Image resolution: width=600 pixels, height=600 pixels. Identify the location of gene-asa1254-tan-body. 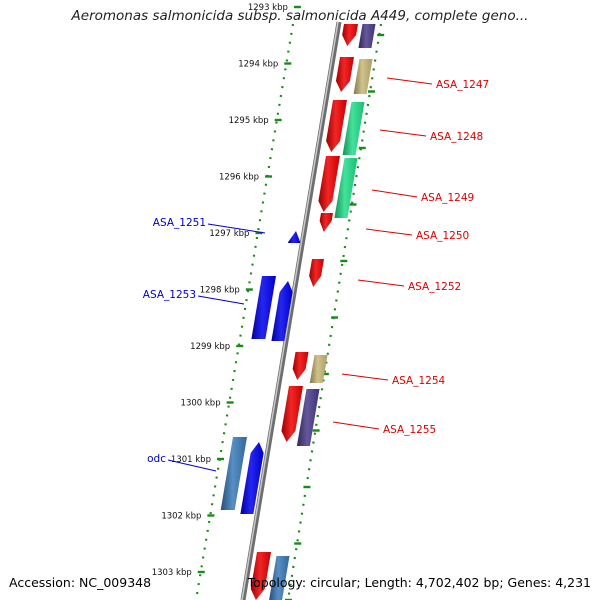
(318, 369).